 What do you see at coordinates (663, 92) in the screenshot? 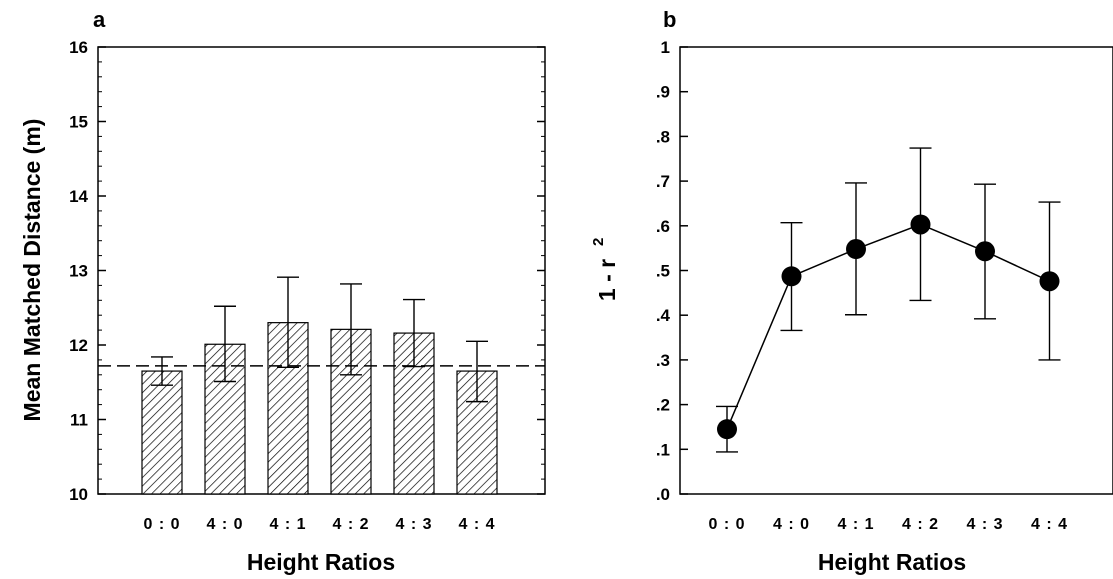
I see `panel-b-y-tick-label: .9` at bounding box center [663, 92].